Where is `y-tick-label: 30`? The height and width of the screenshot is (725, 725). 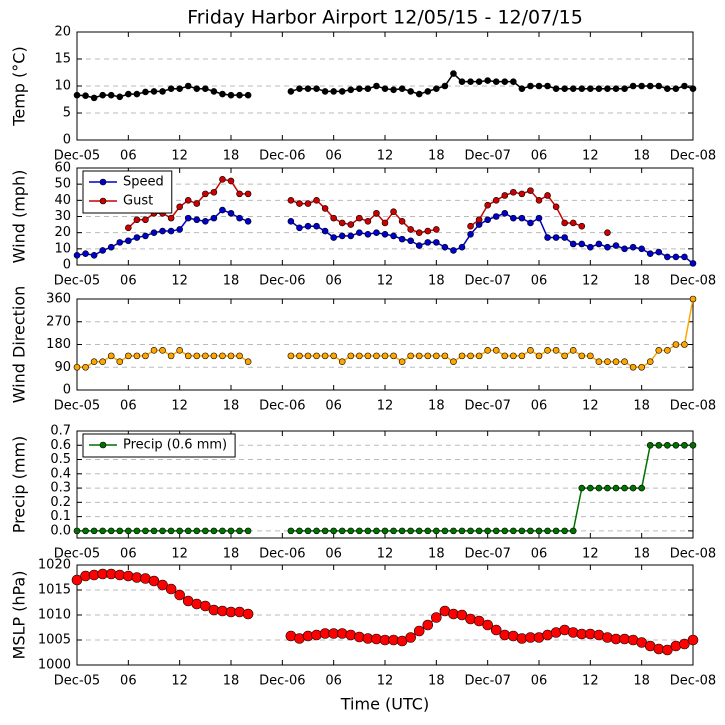 y-tick-label: 30 is located at coordinates (62, 216).